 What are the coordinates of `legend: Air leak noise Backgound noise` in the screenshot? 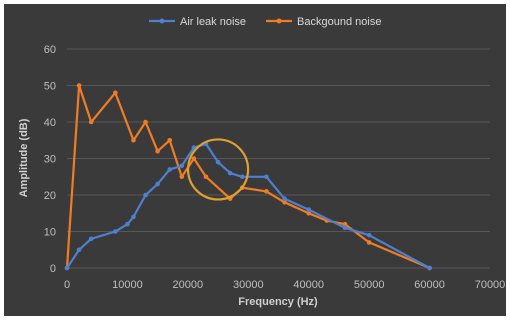 It's located at (265, 22).